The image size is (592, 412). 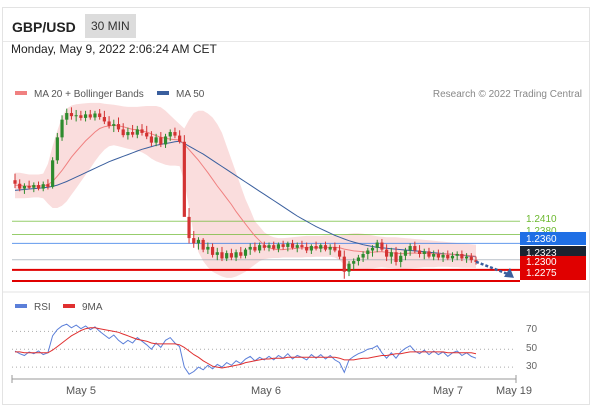 I want to click on x-label-may6: May 6, so click(x=266, y=391).